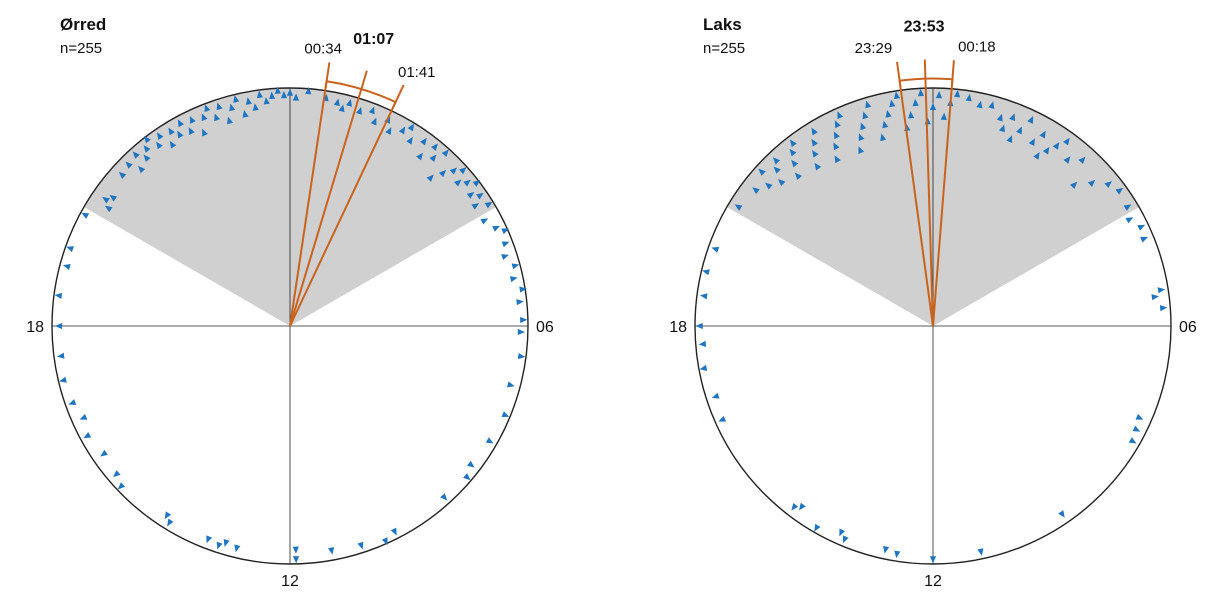  Describe the element at coordinates (933, 581) in the screenshot. I see `hour-label-12: 12` at that location.